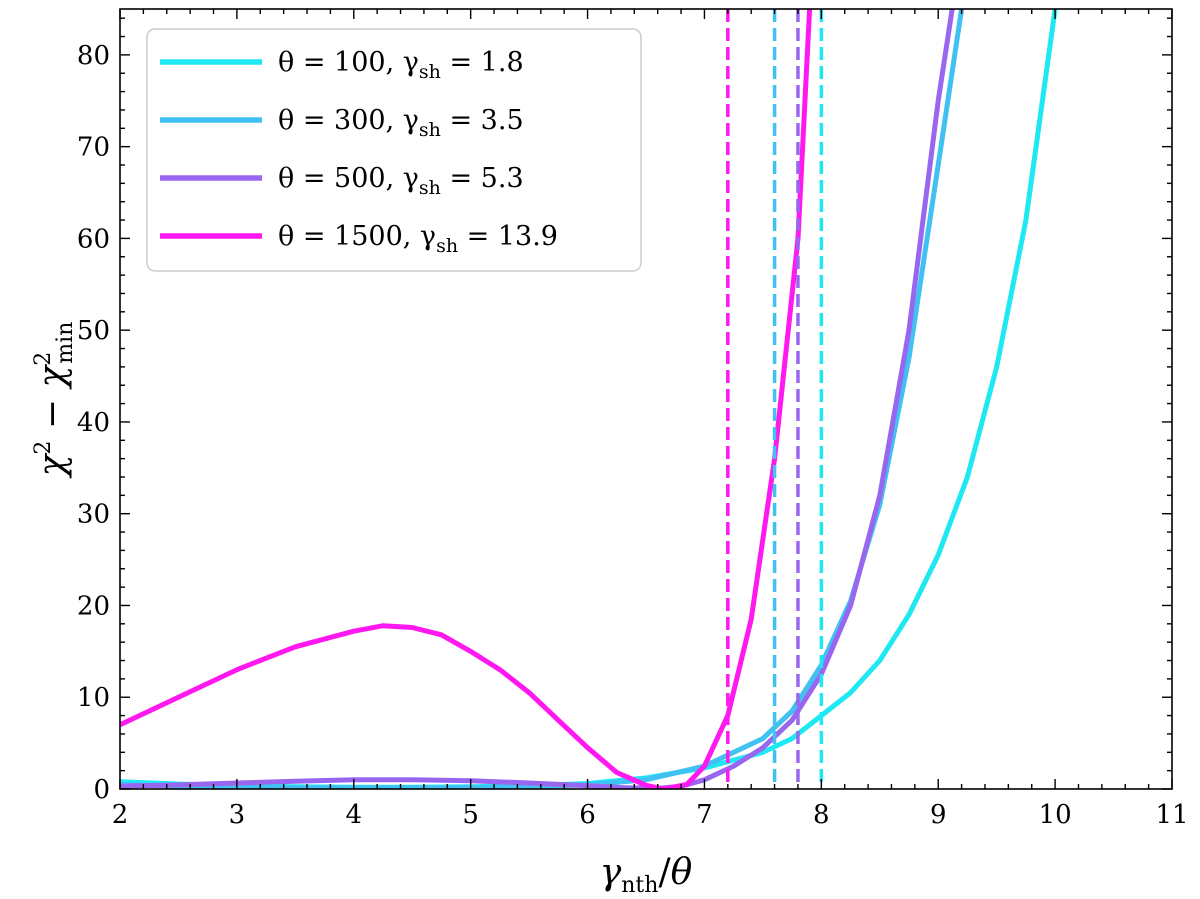  I want to click on y-tick-label: 0, so click(101, 790).